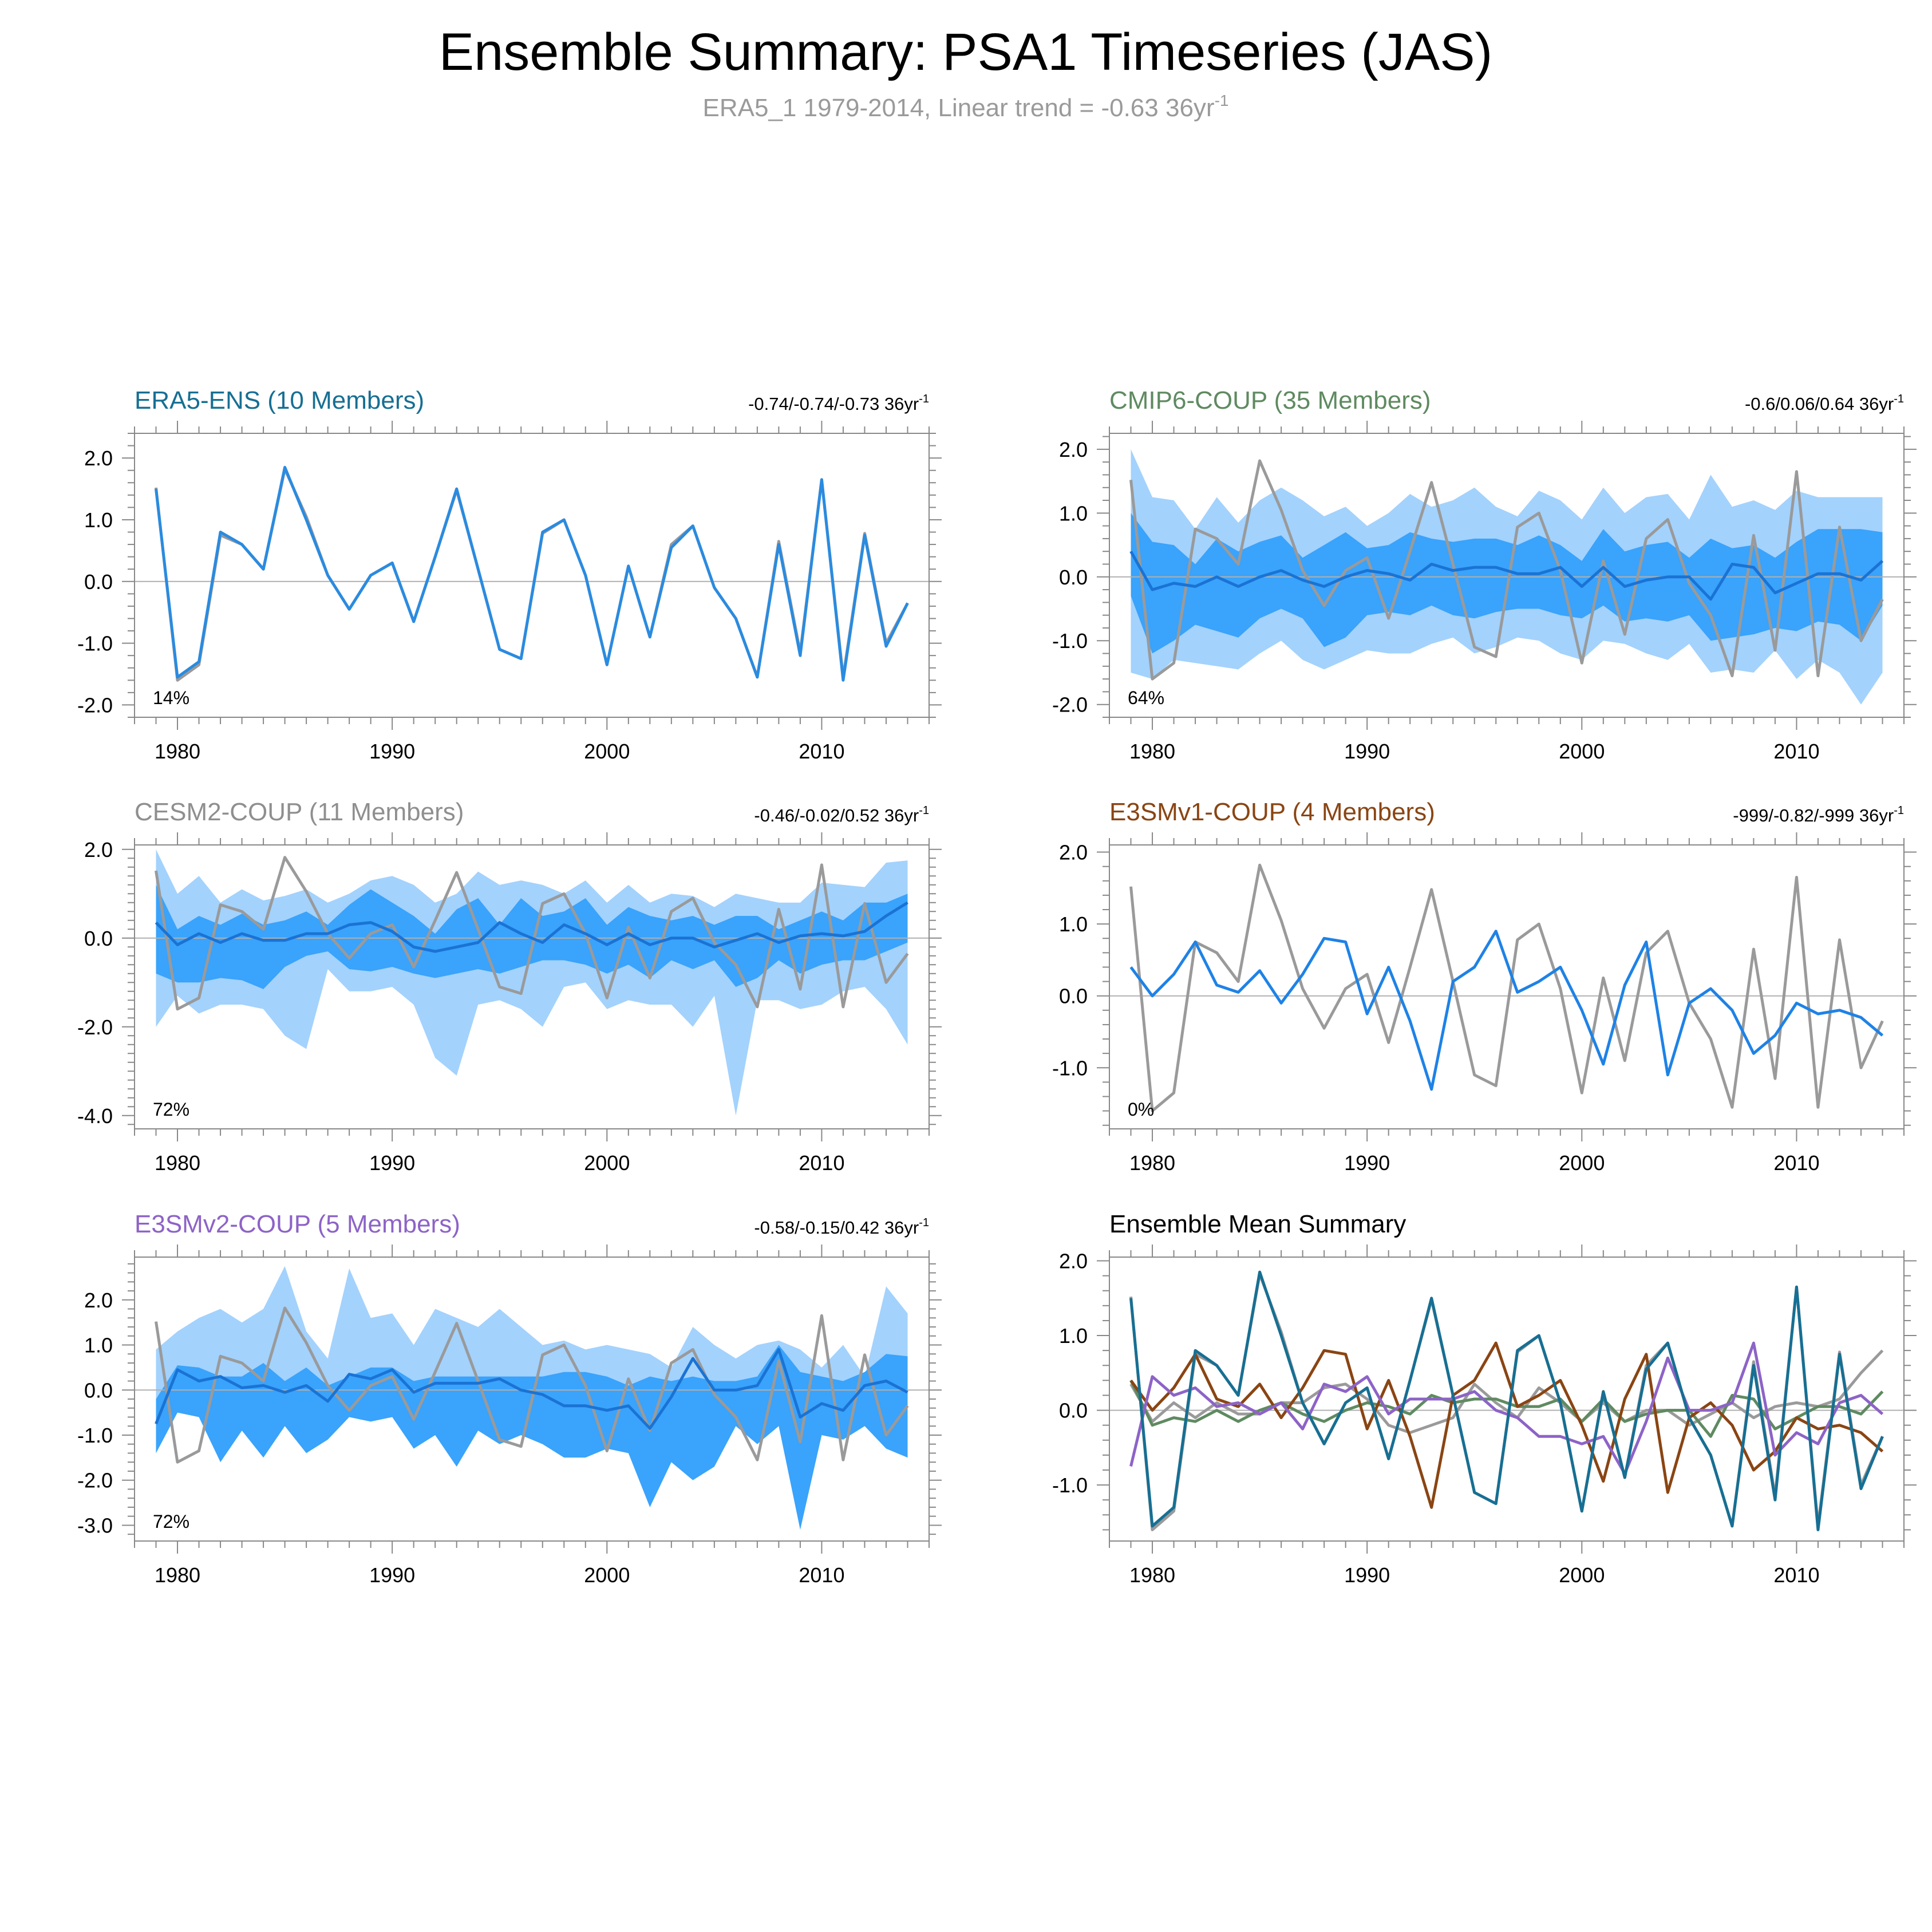  What do you see at coordinates (1257, 1224) in the screenshot?
I see `panel-title: Ensemble Mean Summary` at bounding box center [1257, 1224].